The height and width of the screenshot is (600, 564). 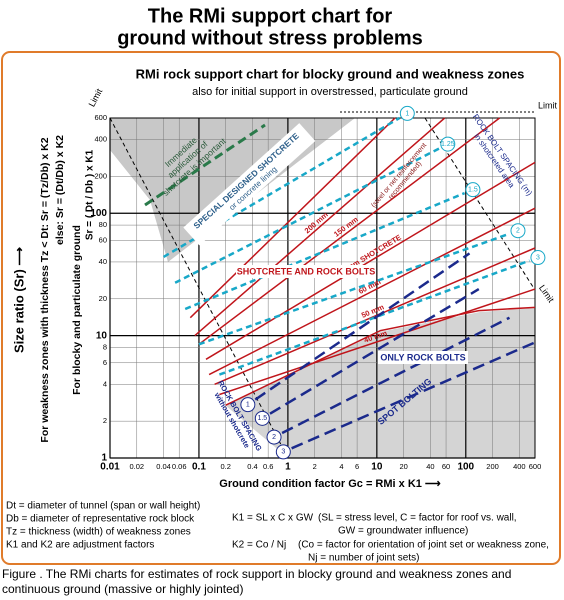 What do you see at coordinates (363, 558) in the screenshot?
I see `note: Nj = number of joint sets)` at bounding box center [363, 558].